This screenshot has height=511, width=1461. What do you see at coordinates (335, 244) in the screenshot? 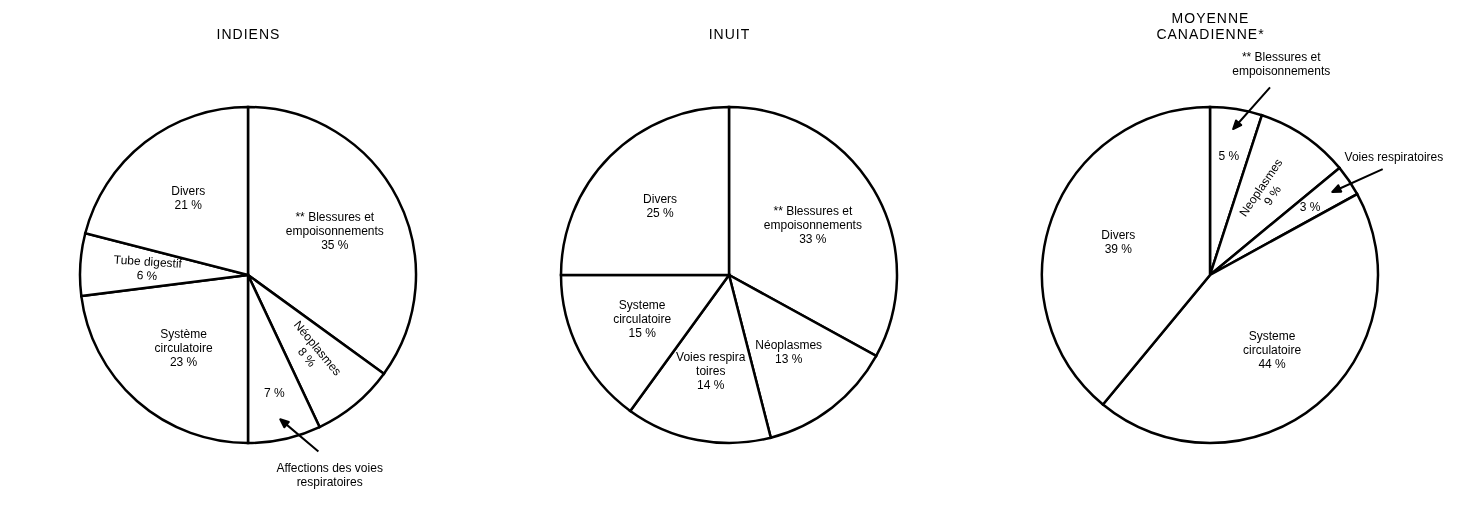
I see `data-label: 35 %` at bounding box center [335, 244].